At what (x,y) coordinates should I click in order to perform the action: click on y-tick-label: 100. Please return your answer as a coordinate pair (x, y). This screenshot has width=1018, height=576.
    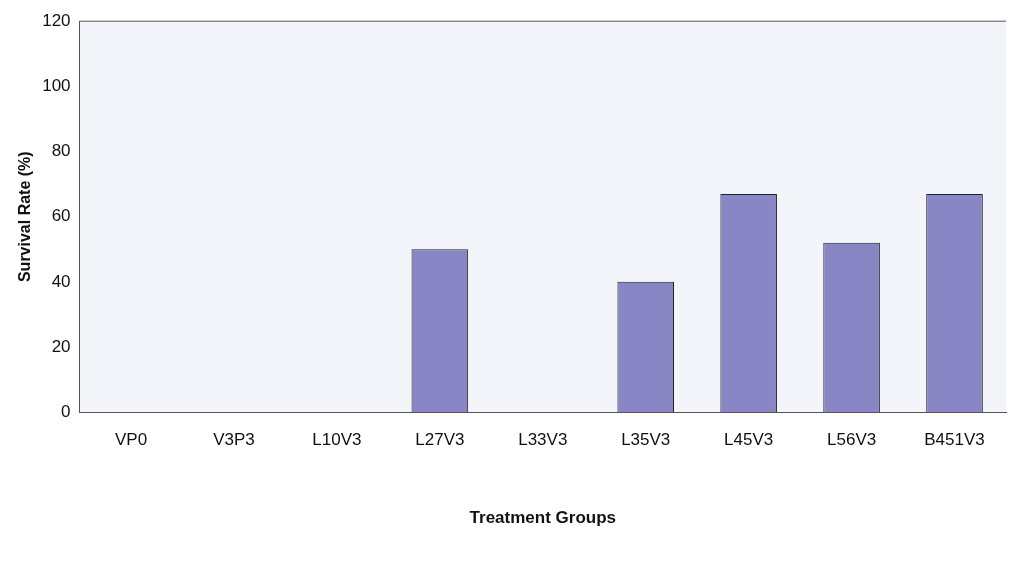
    Looking at the image, I should click on (56, 86).